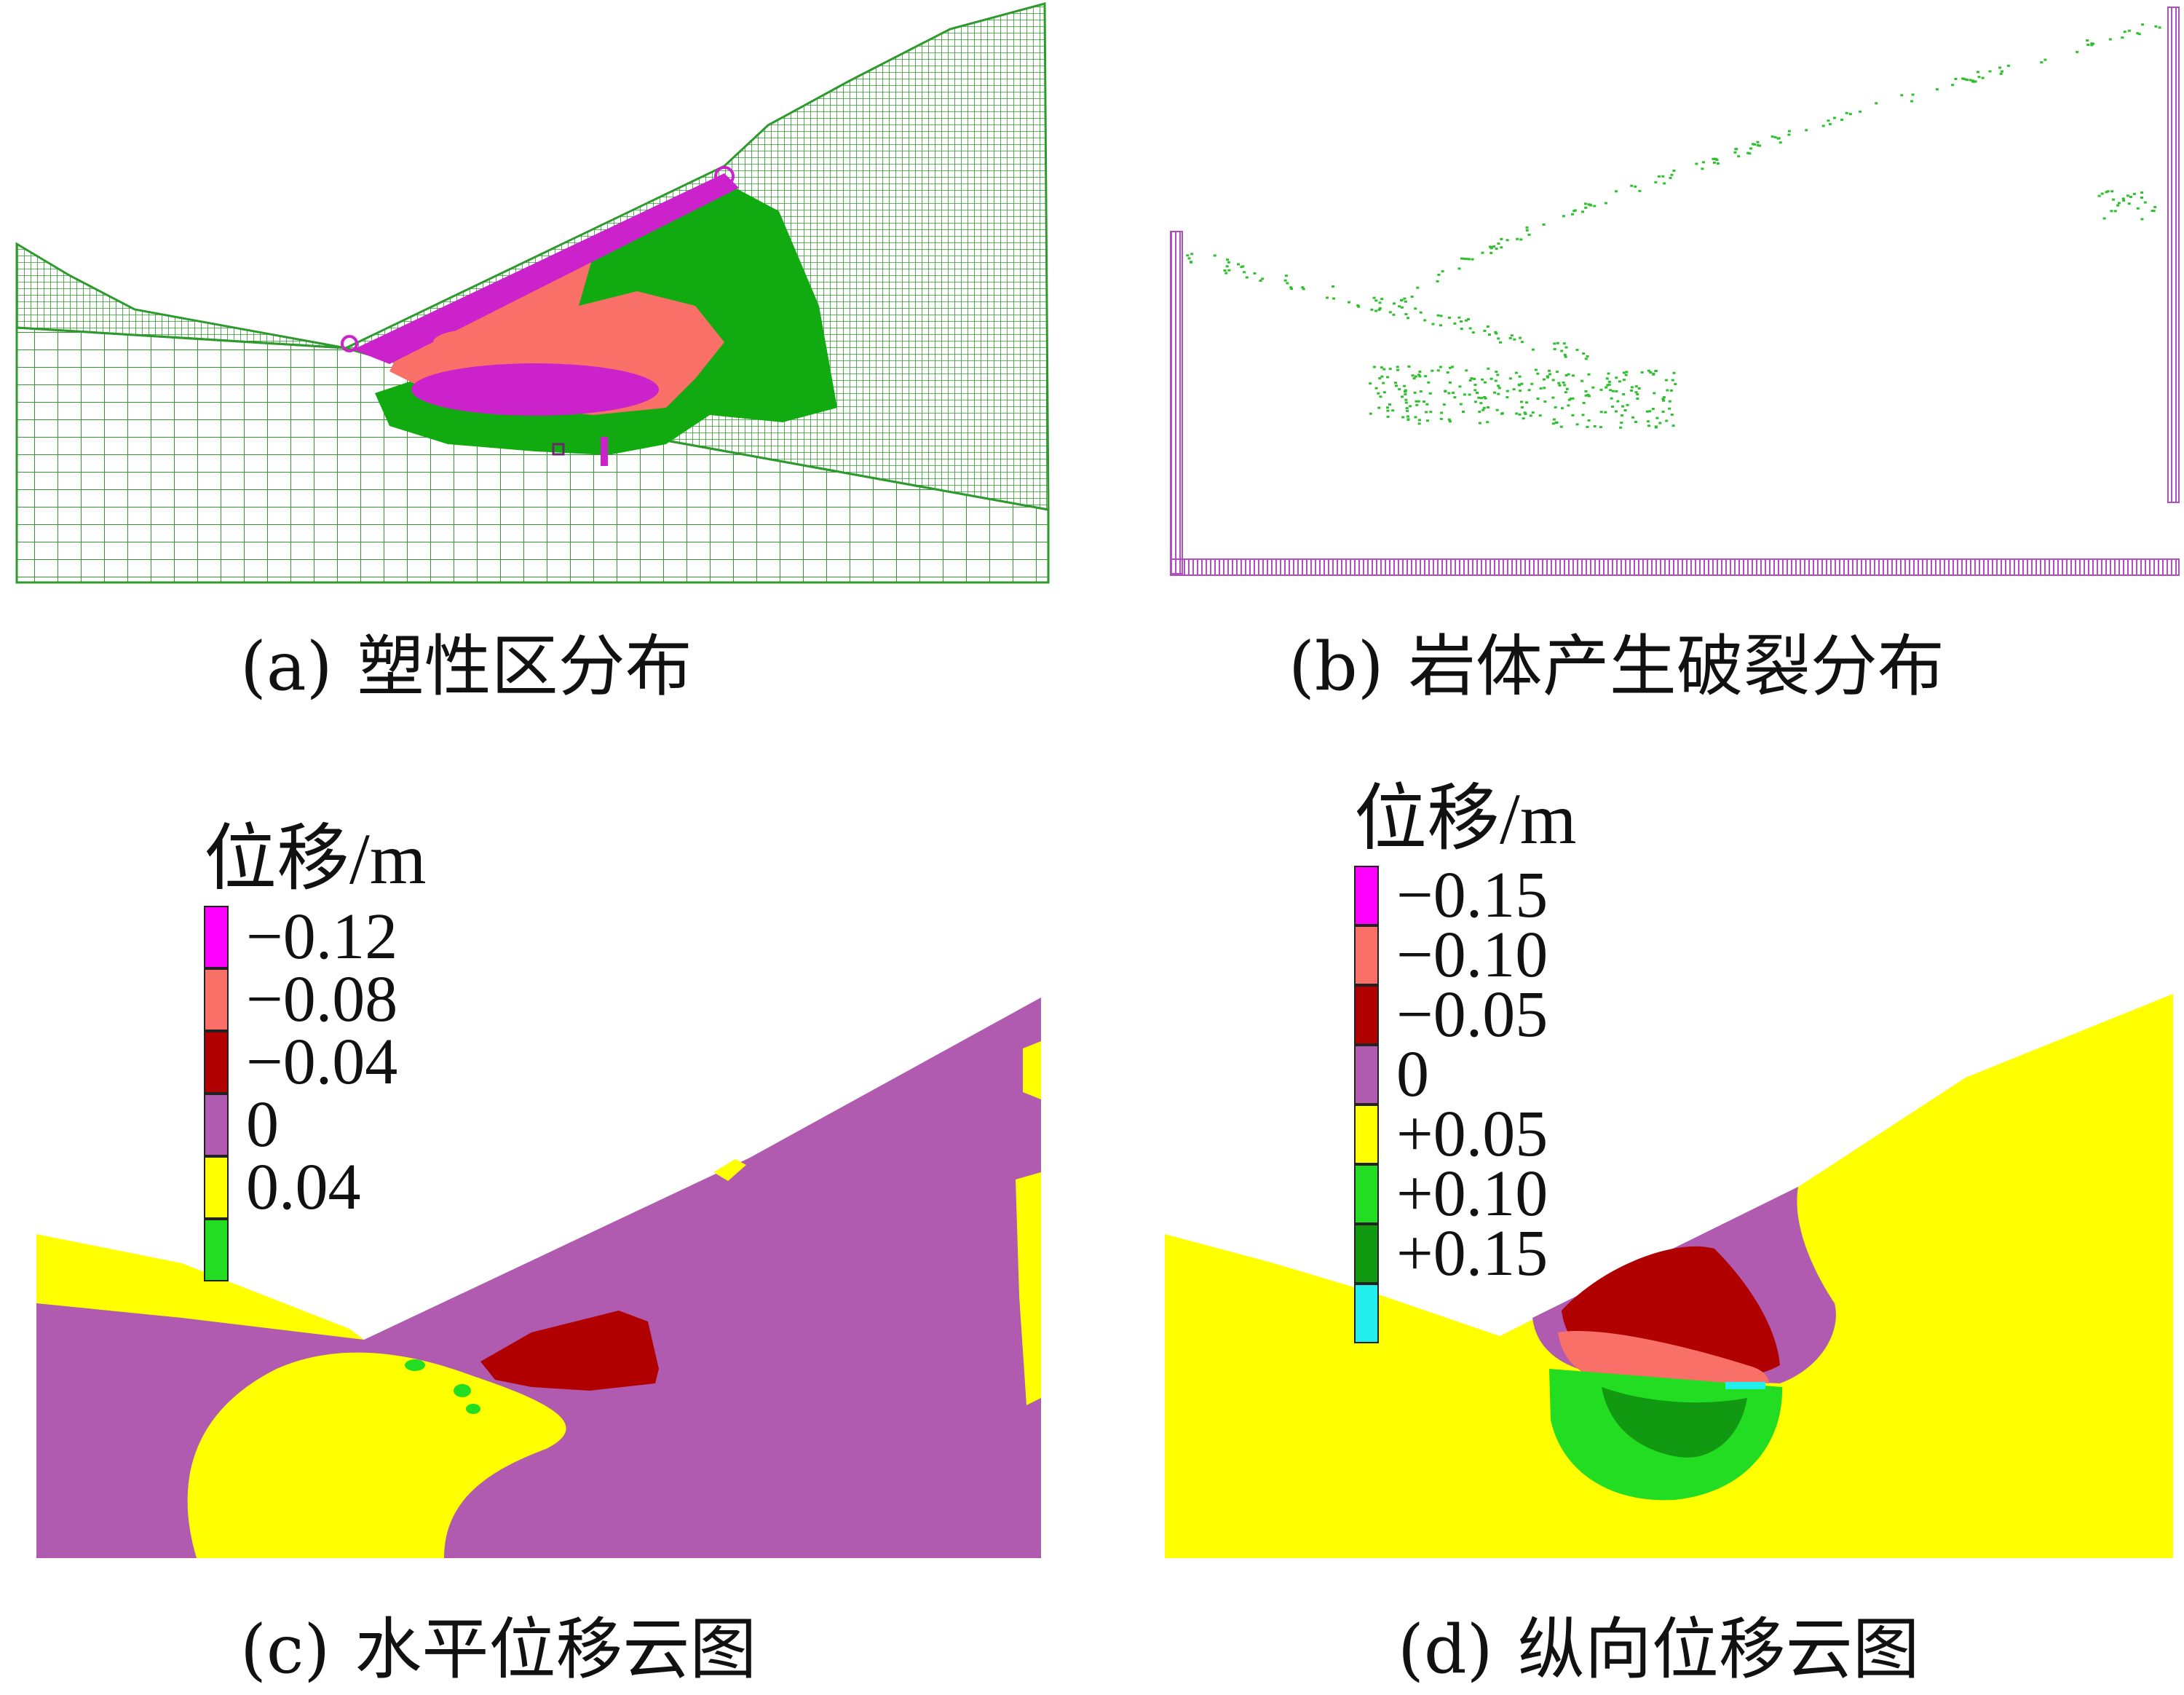  Describe the element at coordinates (1465, 1074) in the screenshot. I see `legend-item: 0` at that location.